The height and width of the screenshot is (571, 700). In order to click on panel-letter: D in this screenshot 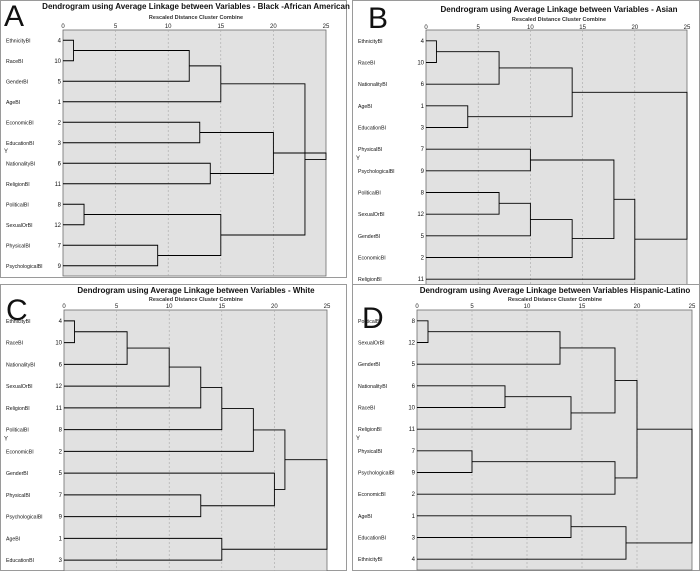, I will do `click(373, 318)`.